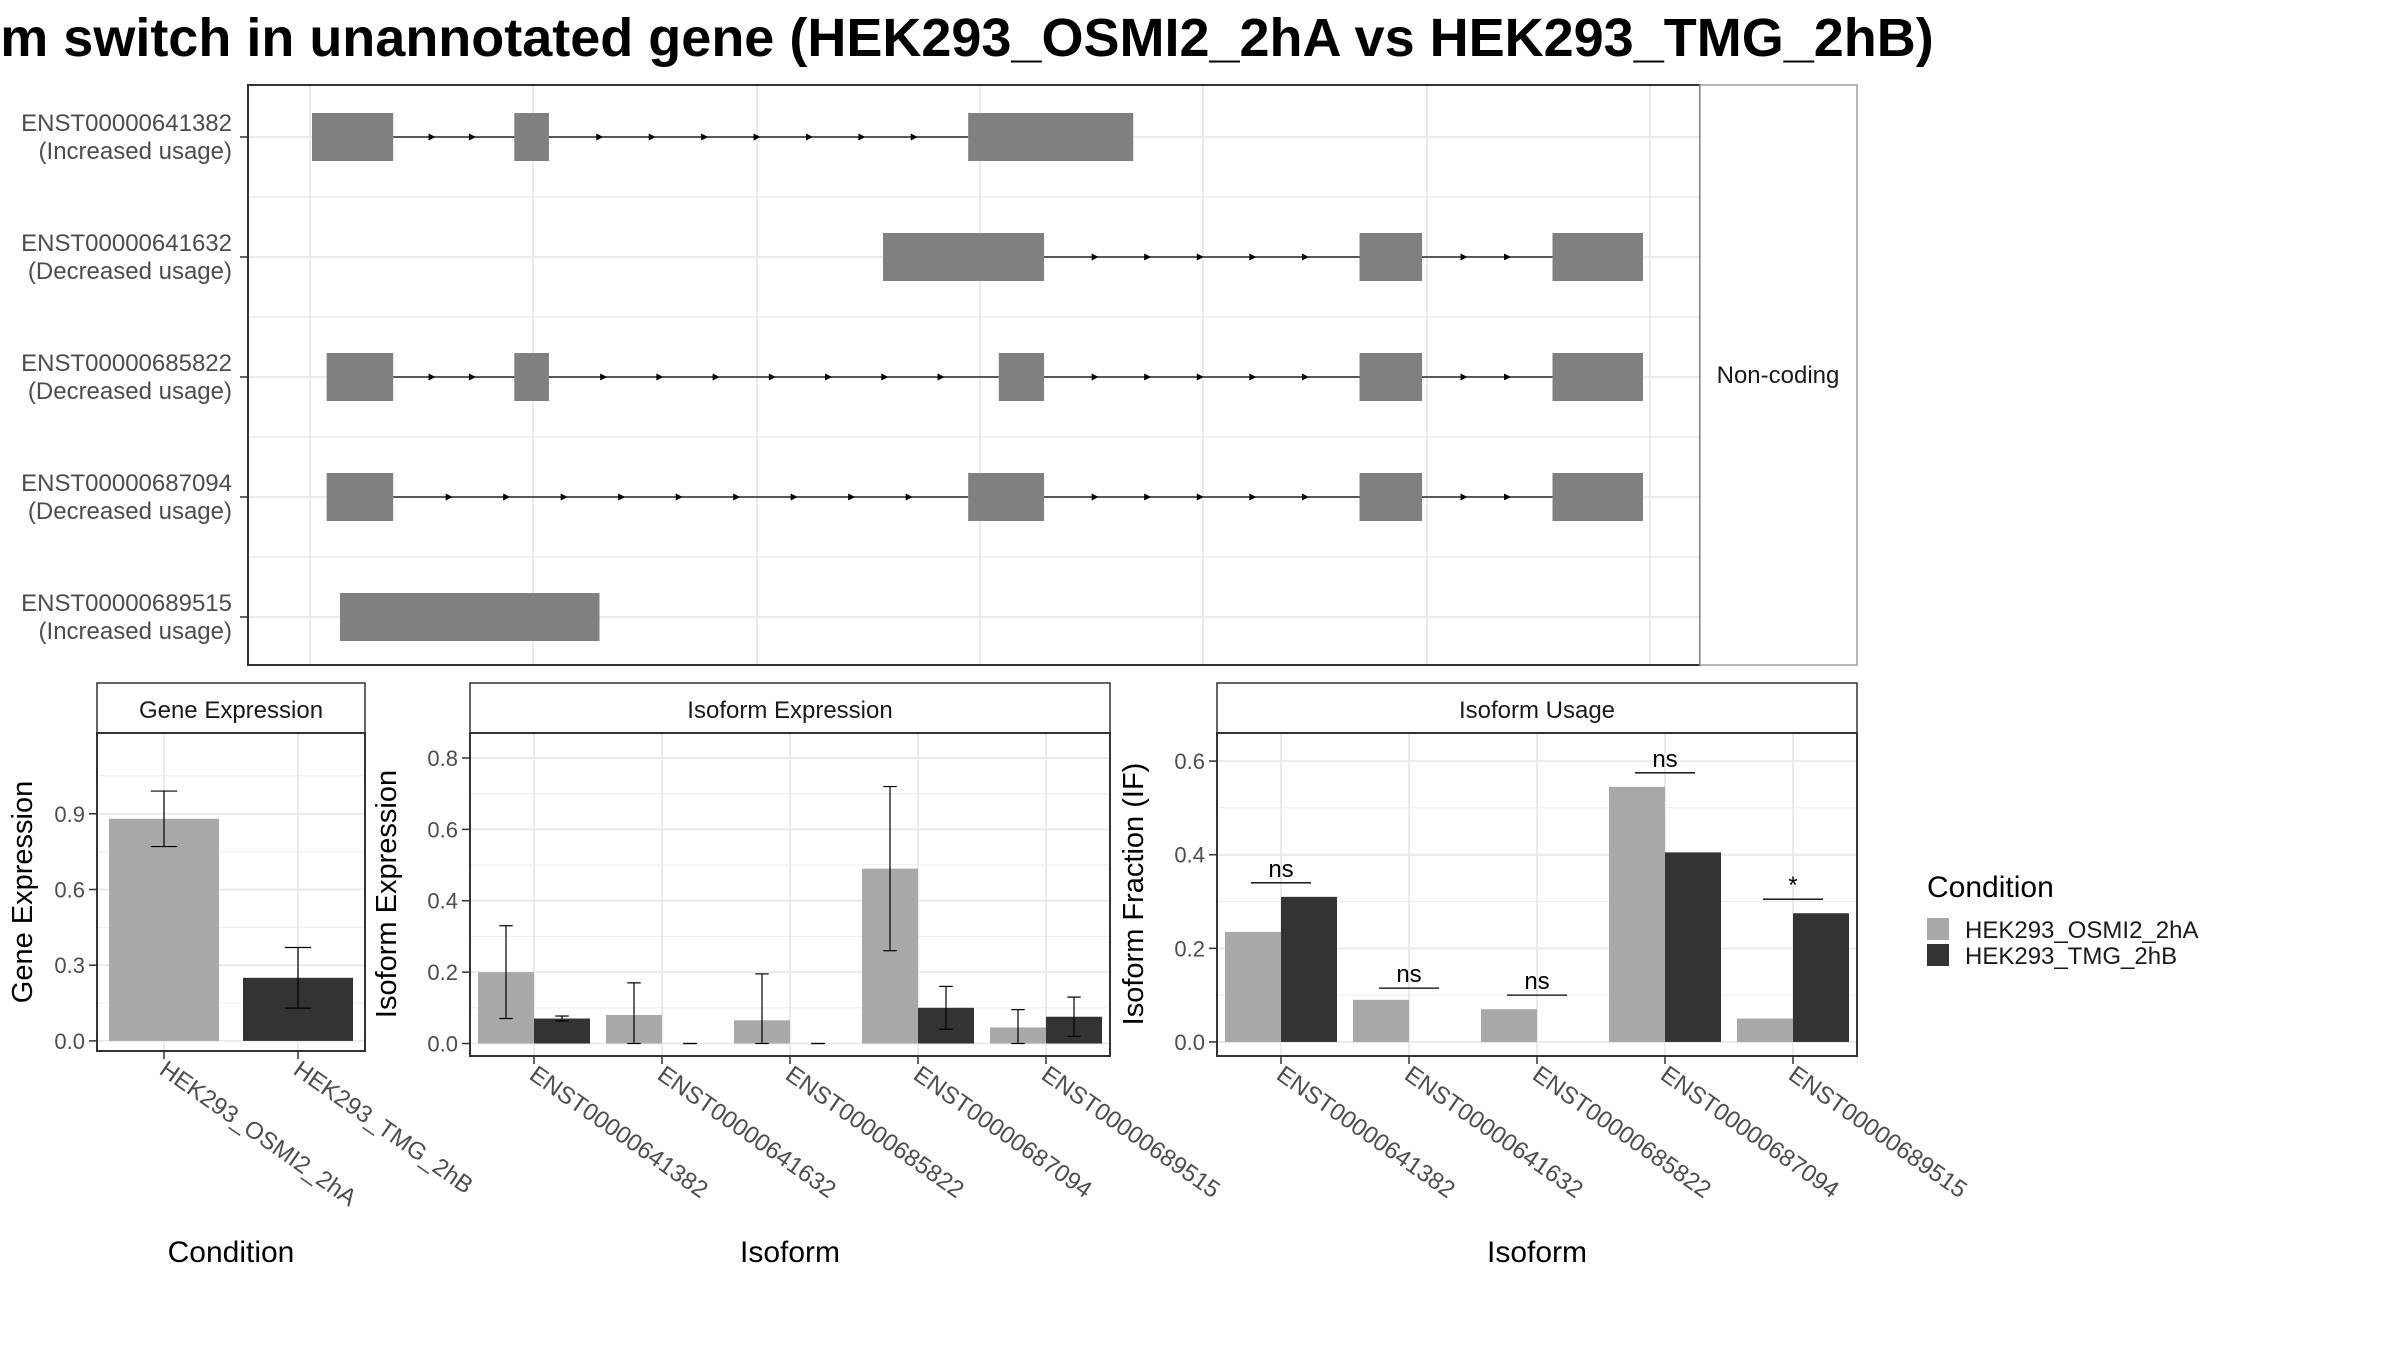  What do you see at coordinates (23, 892) in the screenshot?
I see `gene-expression-y-axis-title: Gene Expression` at bounding box center [23, 892].